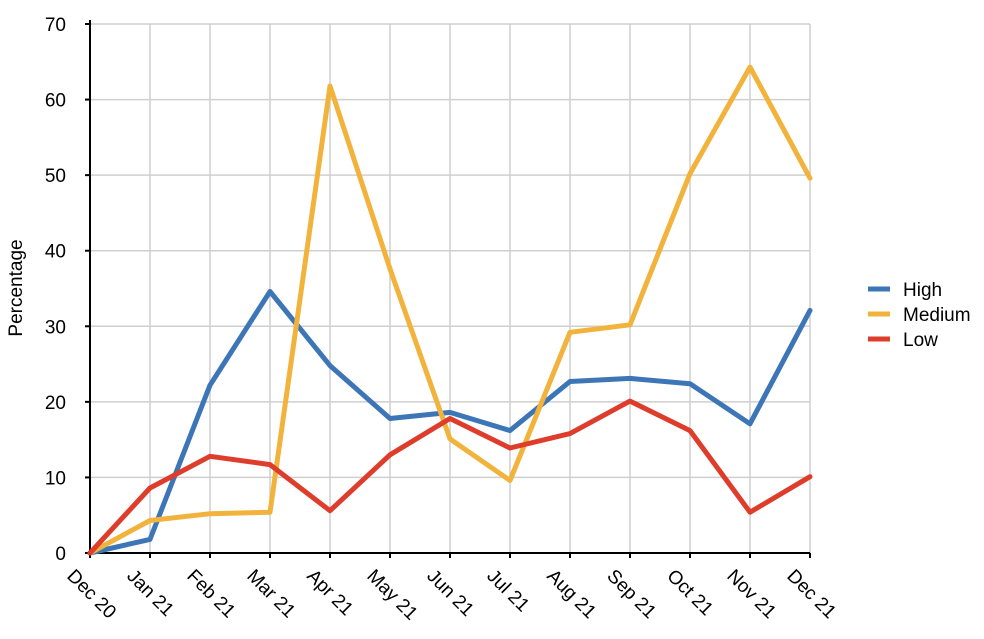 The width and height of the screenshot is (984, 639). Describe the element at coordinates (810, 594) in the screenshot. I see `x-tick-label: Dec 21` at that location.